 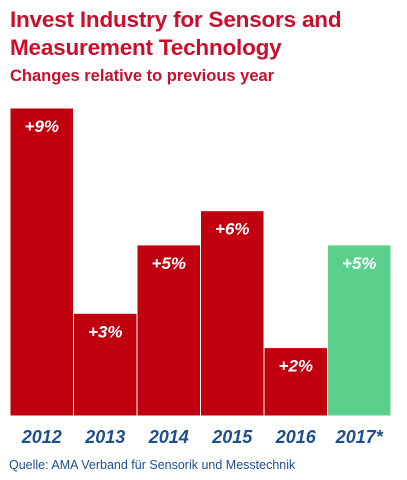 I want to click on x-tick-label: 2016, so click(x=296, y=437).